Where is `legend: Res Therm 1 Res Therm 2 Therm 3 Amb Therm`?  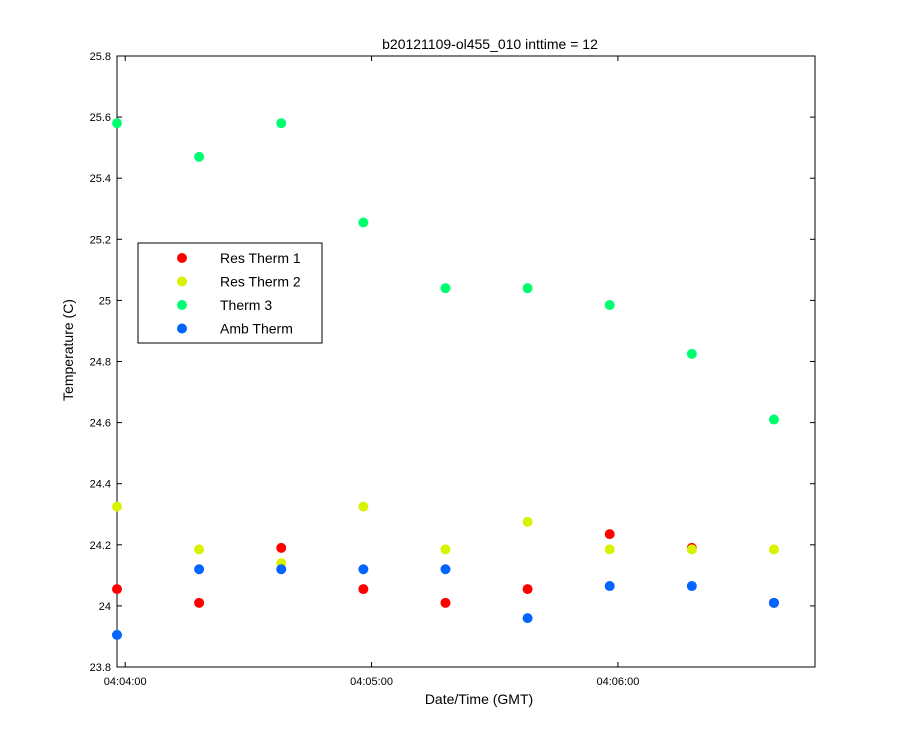
legend: Res Therm 1 Res Therm 2 Therm 3 Amb Therm is located at coordinates (230, 293).